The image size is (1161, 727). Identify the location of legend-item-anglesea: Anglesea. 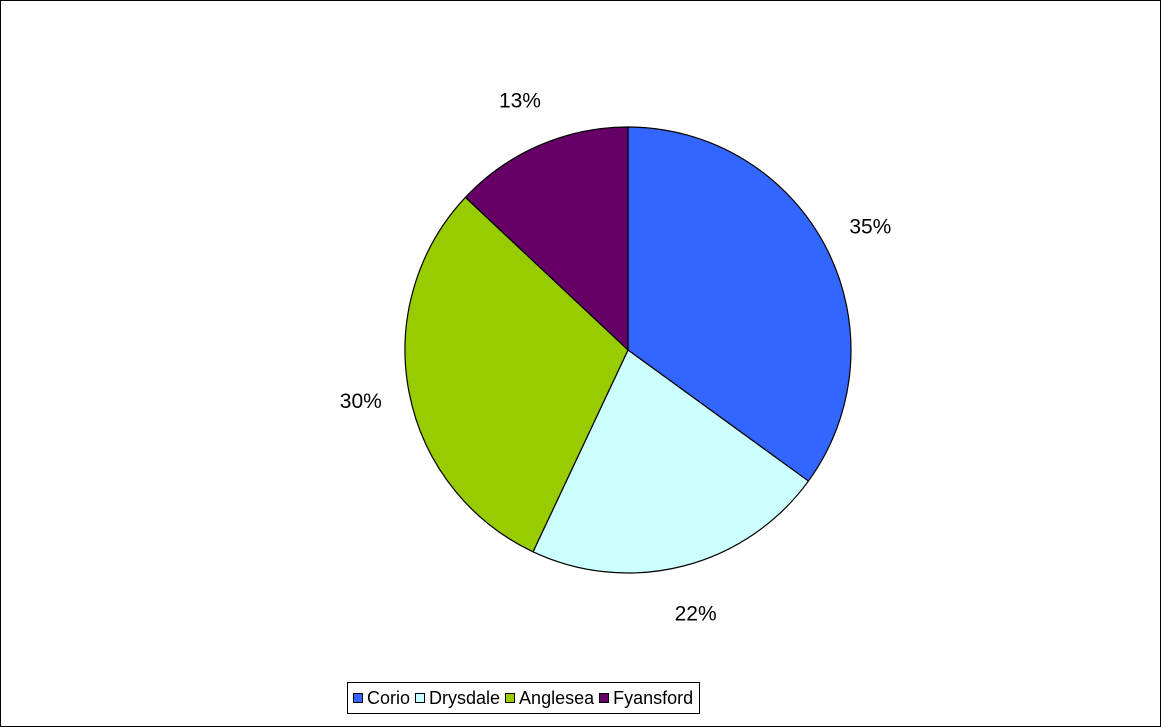
(549, 698).